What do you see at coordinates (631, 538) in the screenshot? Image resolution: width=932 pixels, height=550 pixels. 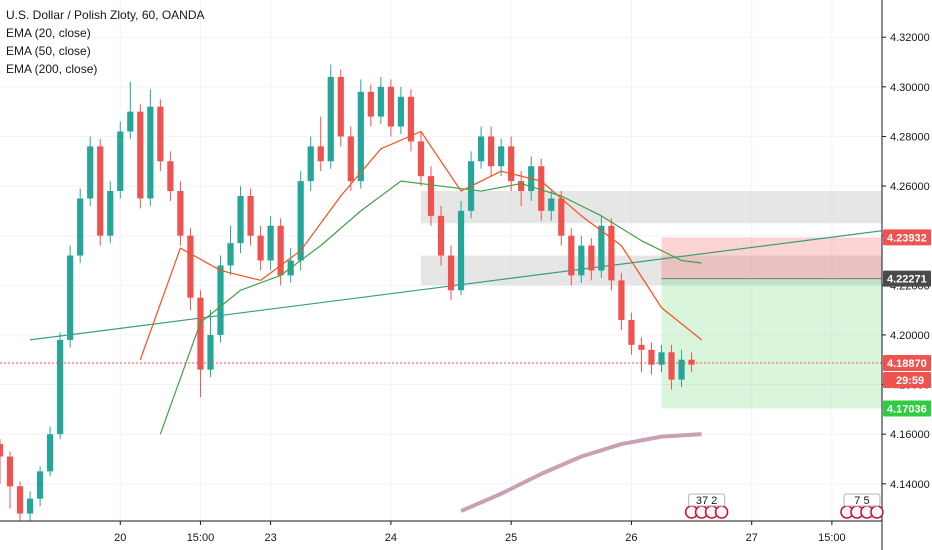 I see `time-tick-label: 26` at bounding box center [631, 538].